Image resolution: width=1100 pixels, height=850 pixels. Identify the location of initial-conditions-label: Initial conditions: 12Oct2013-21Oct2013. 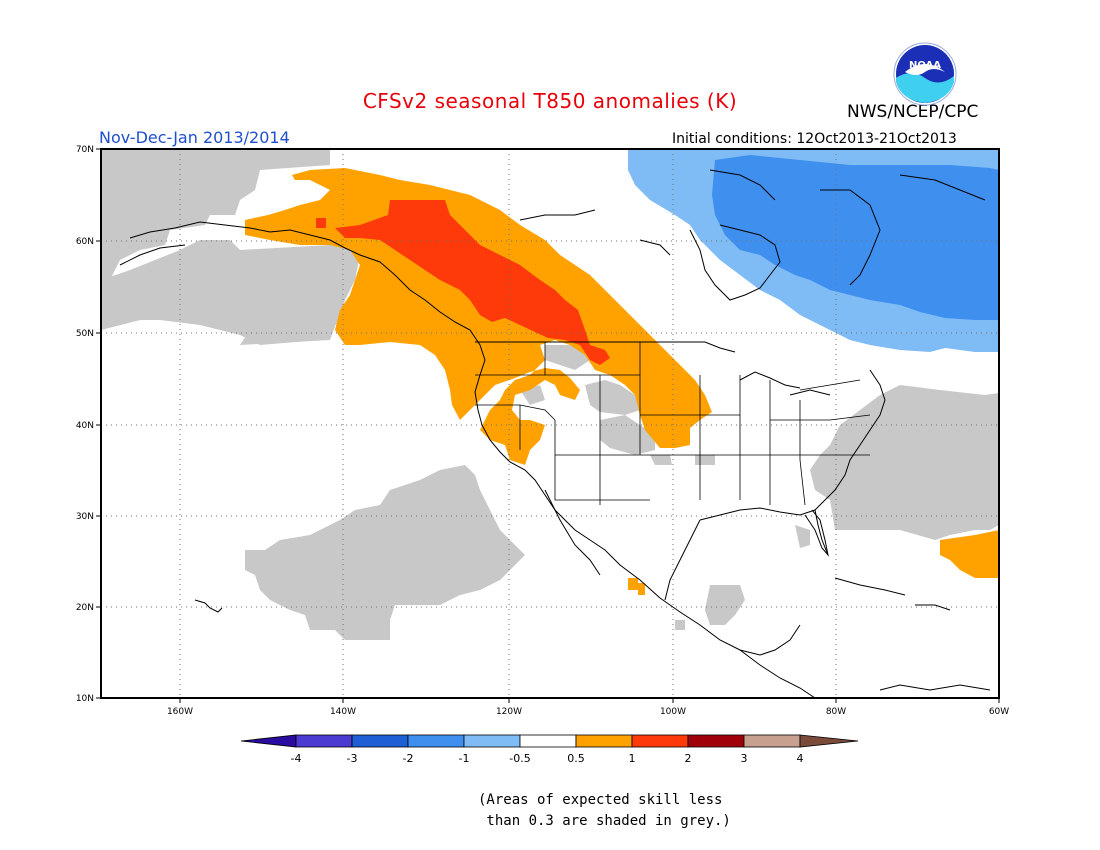
(814, 139).